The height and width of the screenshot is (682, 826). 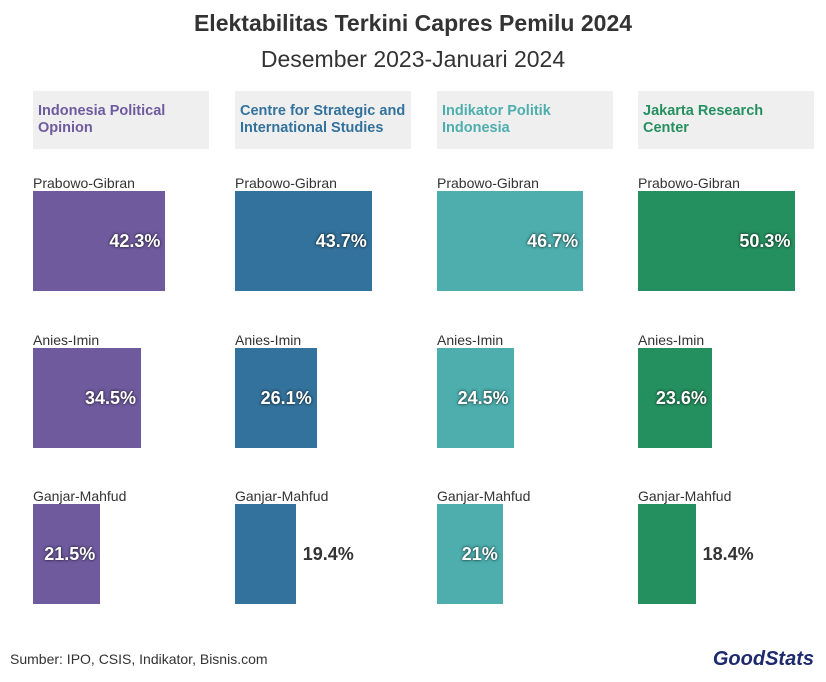 What do you see at coordinates (553, 241) in the screenshot?
I see `value-label: 46.7%` at bounding box center [553, 241].